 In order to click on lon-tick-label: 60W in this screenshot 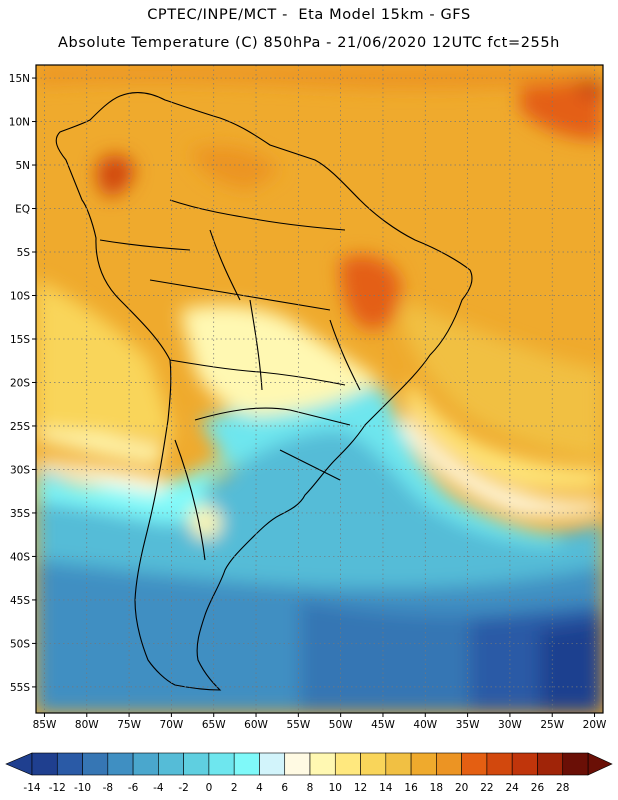, I will do `click(256, 725)`.